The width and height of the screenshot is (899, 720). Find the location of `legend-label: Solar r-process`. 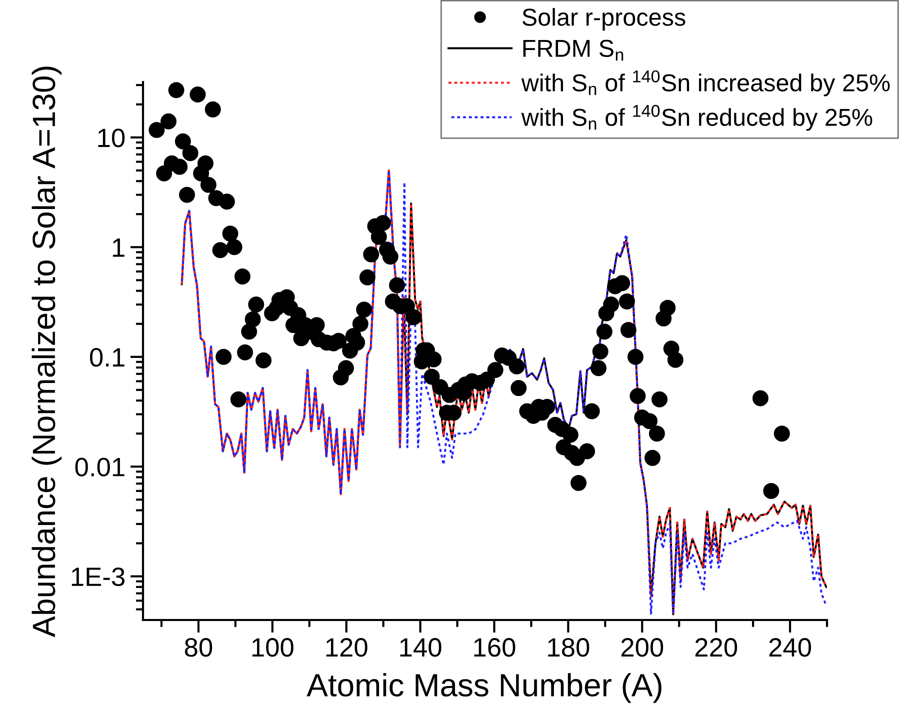

legend-label: Solar r-process is located at coordinates (604, 19).